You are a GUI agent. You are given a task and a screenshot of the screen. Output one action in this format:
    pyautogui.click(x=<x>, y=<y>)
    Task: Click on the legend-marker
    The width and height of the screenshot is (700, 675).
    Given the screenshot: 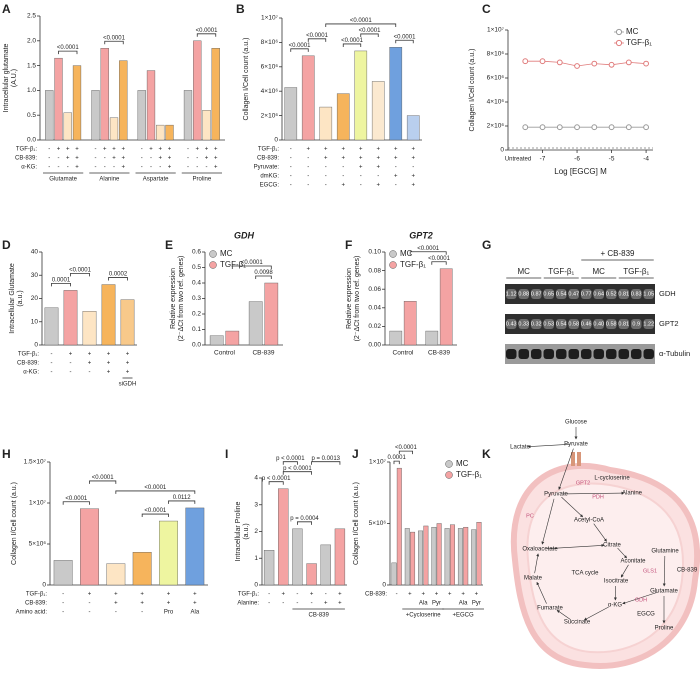 What is the action you would take?
    pyautogui.click(x=619, y=43)
    